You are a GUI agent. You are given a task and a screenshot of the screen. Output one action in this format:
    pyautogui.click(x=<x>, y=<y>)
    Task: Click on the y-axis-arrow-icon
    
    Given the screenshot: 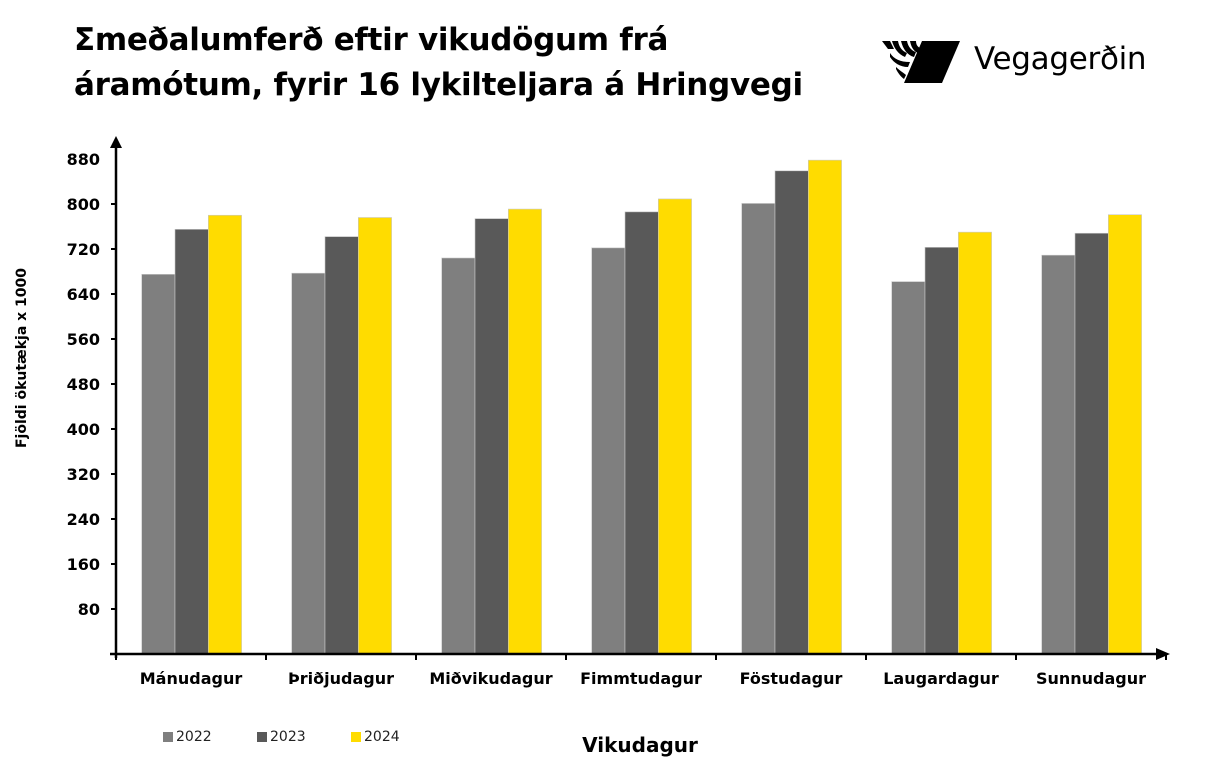 What is the action you would take?
    pyautogui.click(x=116, y=142)
    